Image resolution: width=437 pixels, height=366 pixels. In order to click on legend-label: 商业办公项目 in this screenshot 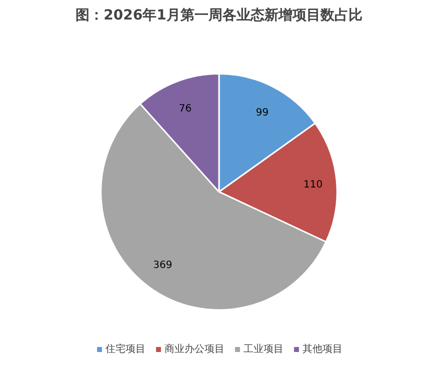, I will do `click(194, 349)`.